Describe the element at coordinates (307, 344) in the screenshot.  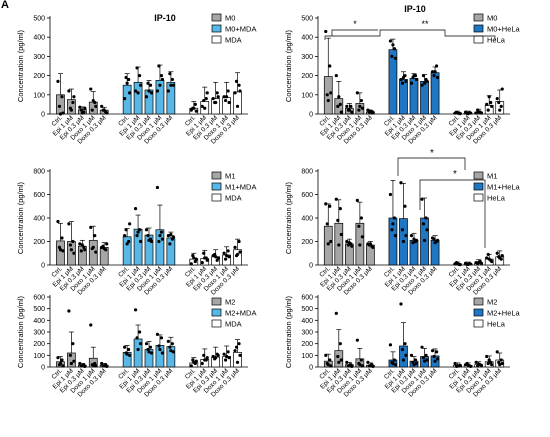
I see `y-tick-label: 200` at that location.